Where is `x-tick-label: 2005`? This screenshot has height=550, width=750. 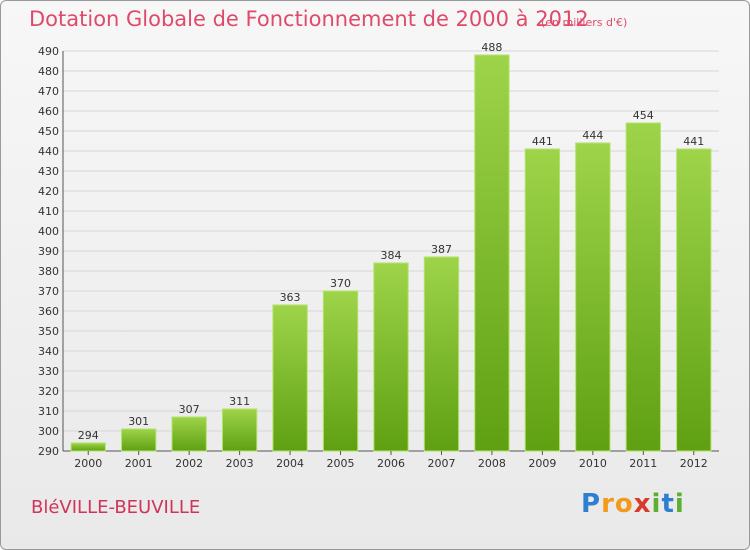 x-tick-label: 2005 is located at coordinates (341, 463).